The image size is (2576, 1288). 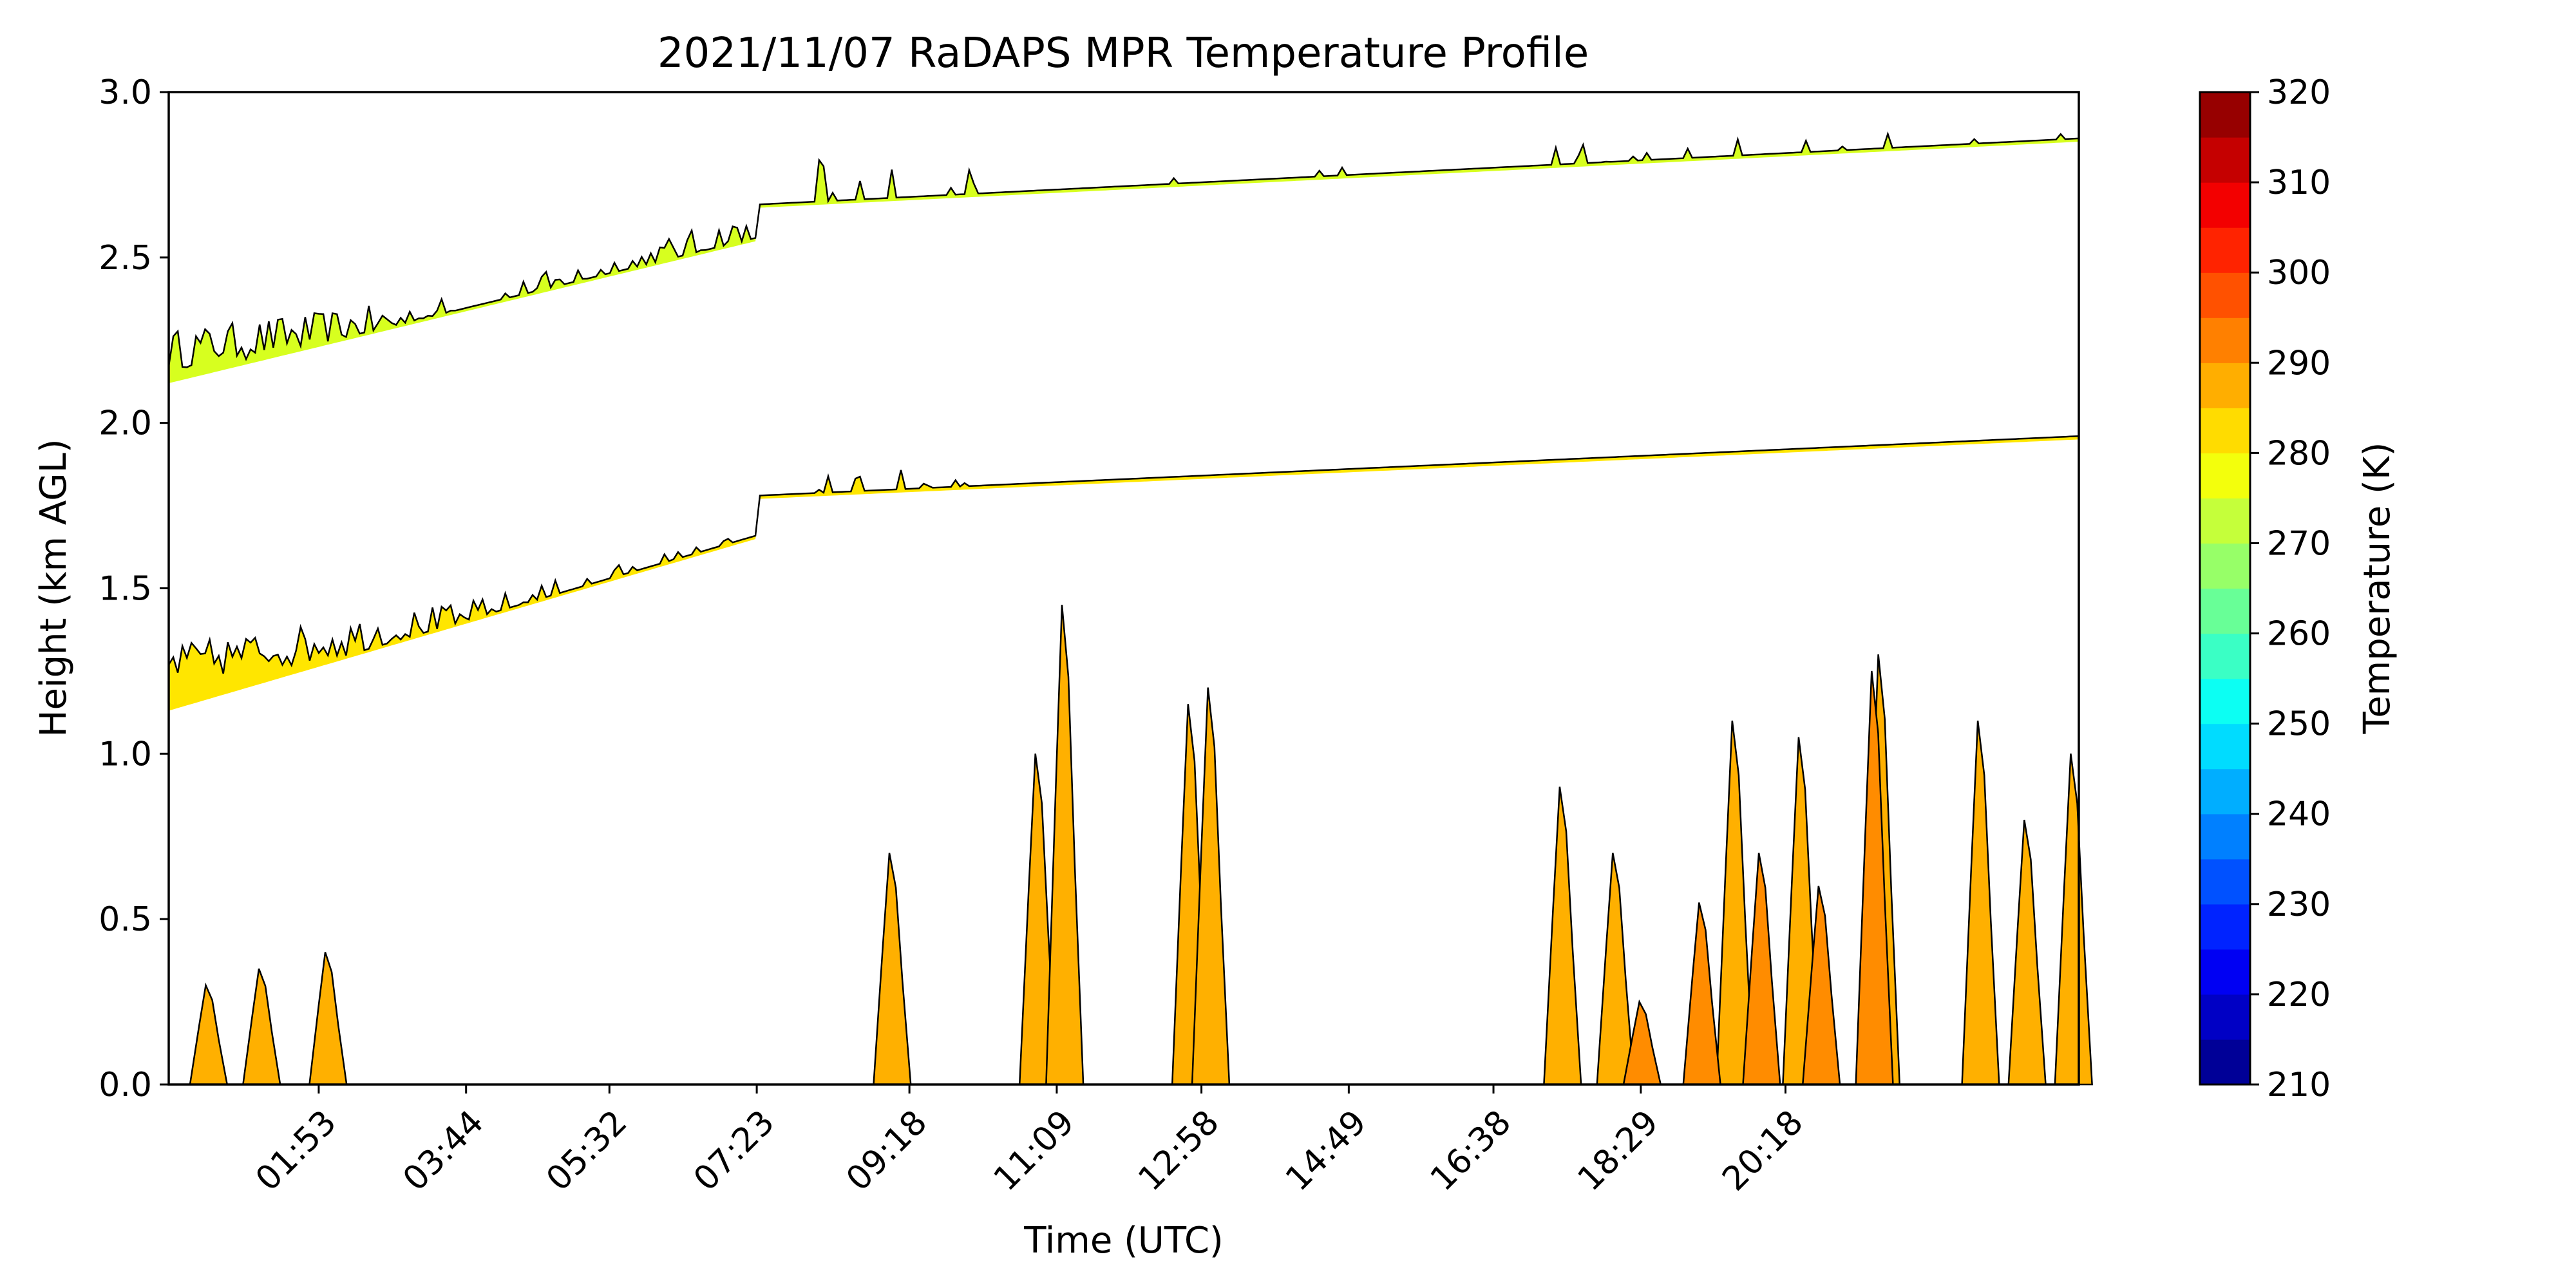 I want to click on colorbar-tick-label: 280, so click(x=2299, y=453).